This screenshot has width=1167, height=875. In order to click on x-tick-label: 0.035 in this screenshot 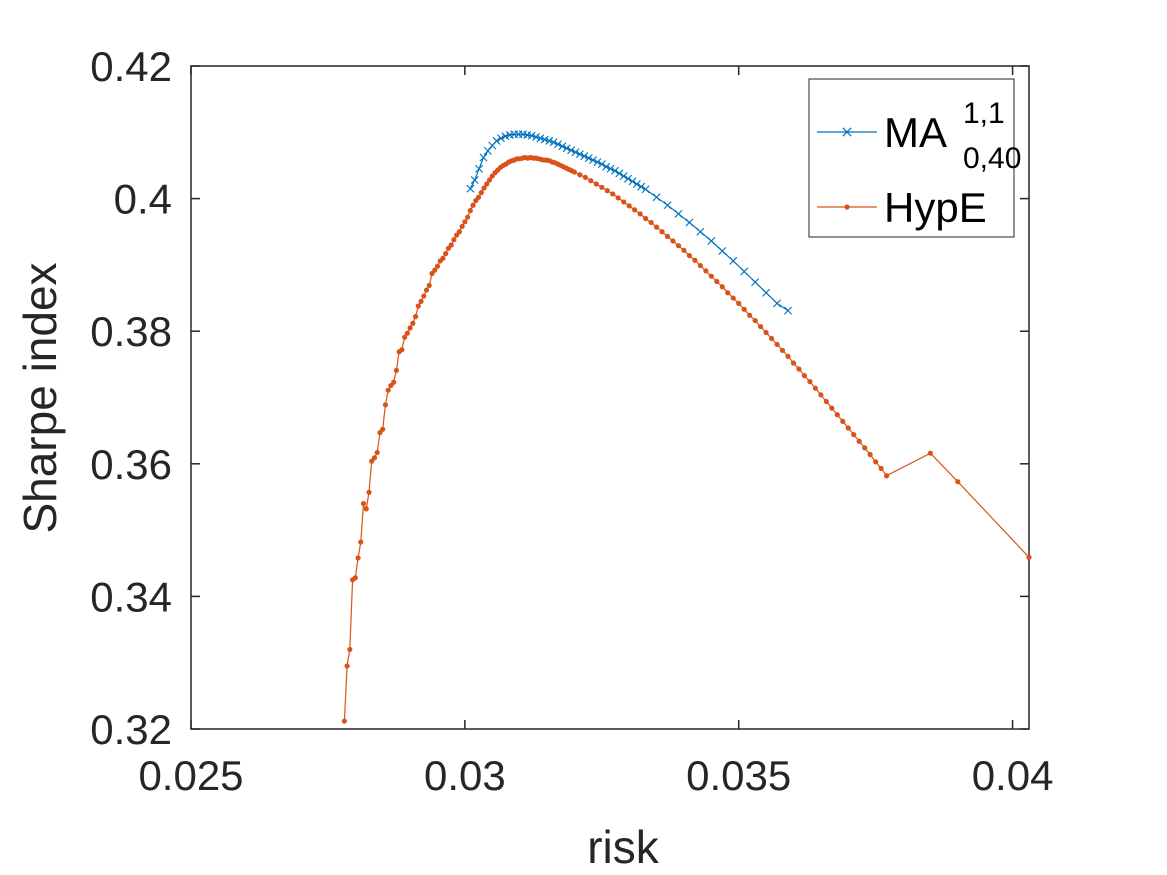, I will do `click(738, 775)`.